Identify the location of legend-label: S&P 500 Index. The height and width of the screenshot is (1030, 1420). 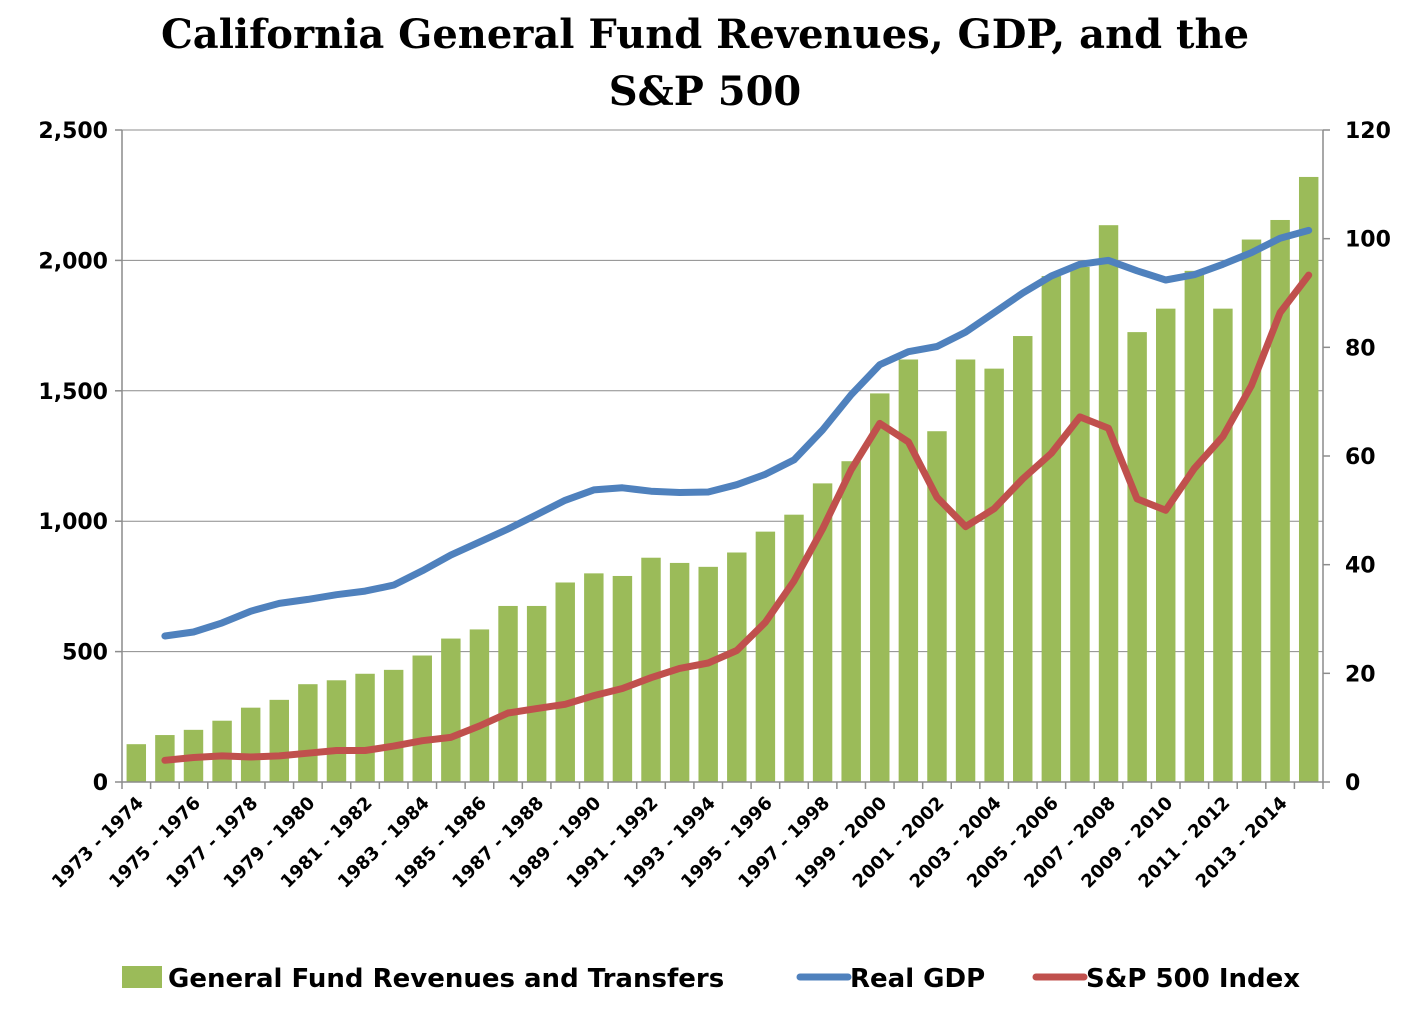
(1193, 979).